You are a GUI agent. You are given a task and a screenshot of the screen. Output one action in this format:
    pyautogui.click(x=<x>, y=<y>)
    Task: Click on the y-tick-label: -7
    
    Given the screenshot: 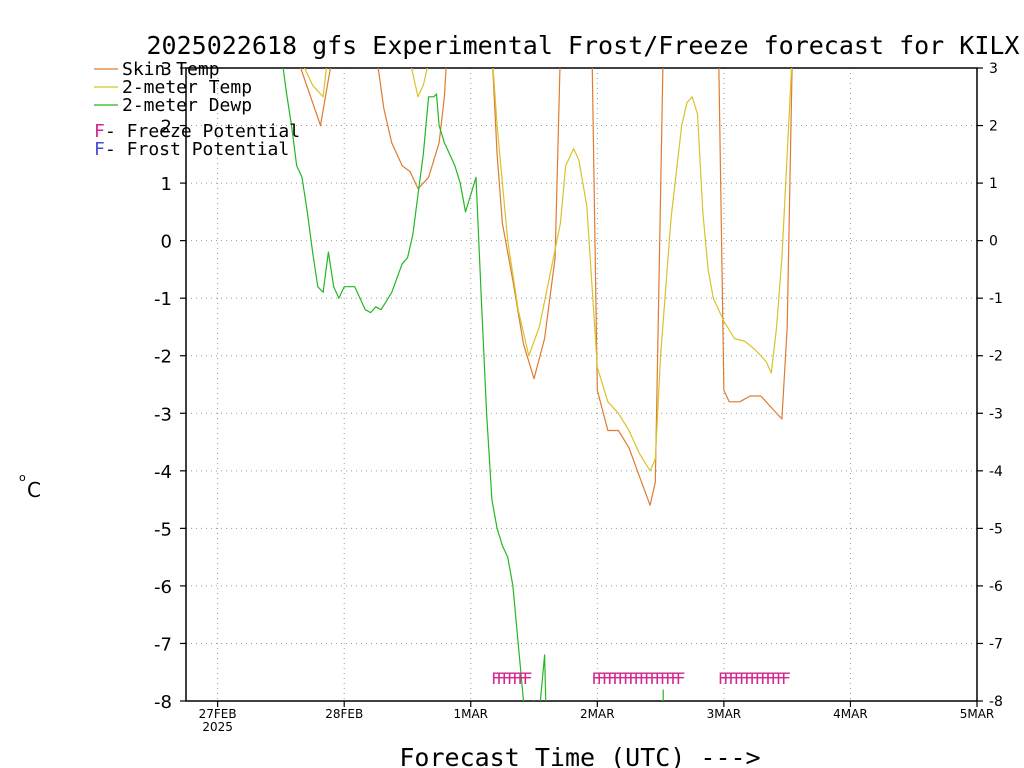 What is the action you would take?
    pyautogui.click(x=163, y=644)
    